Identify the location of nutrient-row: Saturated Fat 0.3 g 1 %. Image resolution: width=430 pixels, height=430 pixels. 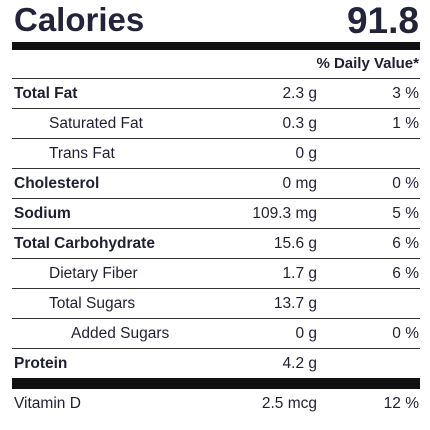
(216, 123).